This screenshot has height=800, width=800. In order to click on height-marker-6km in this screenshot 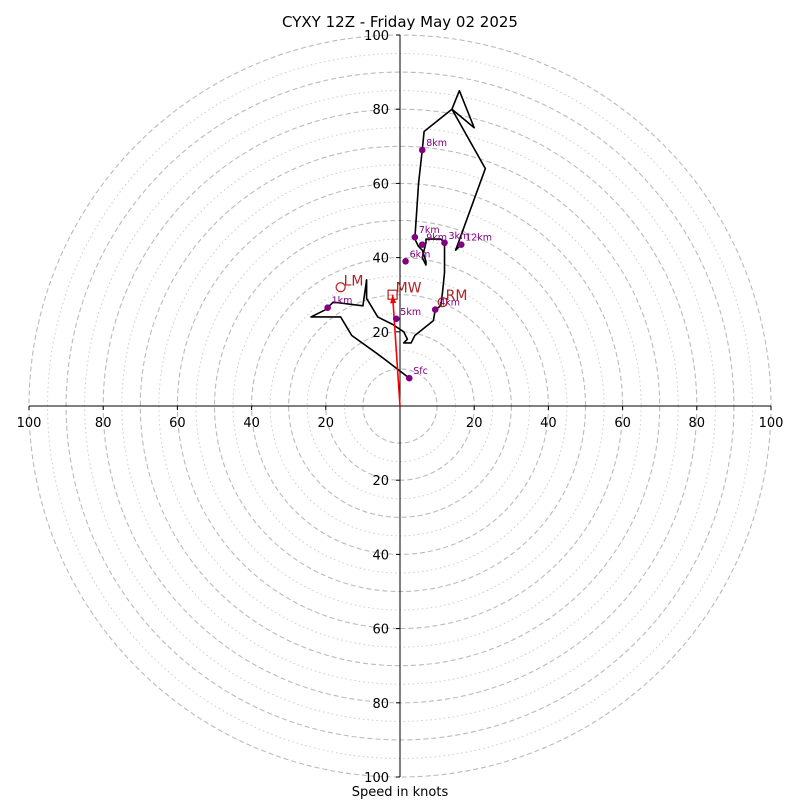, I will do `click(405, 261)`.